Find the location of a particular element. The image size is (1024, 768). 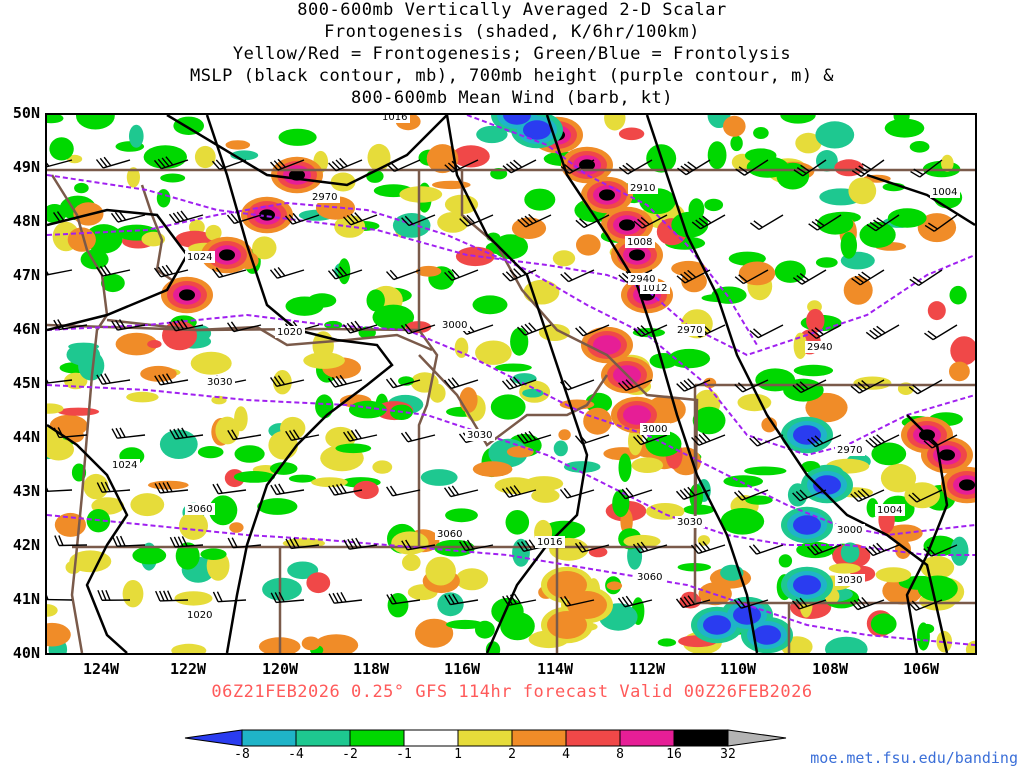

mslp-label: 1016 is located at coordinates (394, 119).